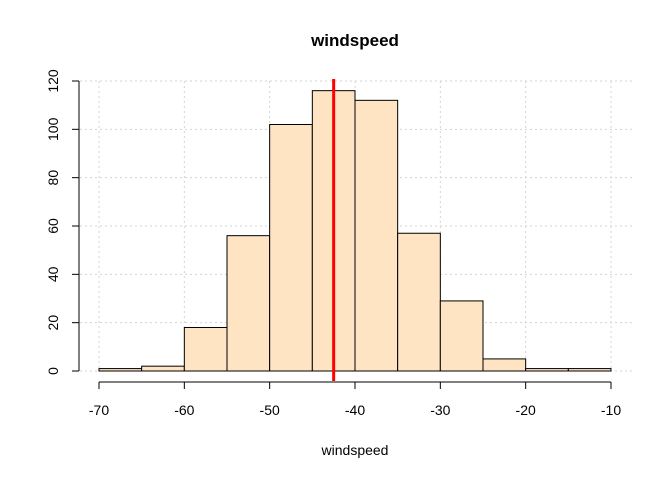  Describe the element at coordinates (53, 178) in the screenshot. I see `y-tick-label: 80` at that location.